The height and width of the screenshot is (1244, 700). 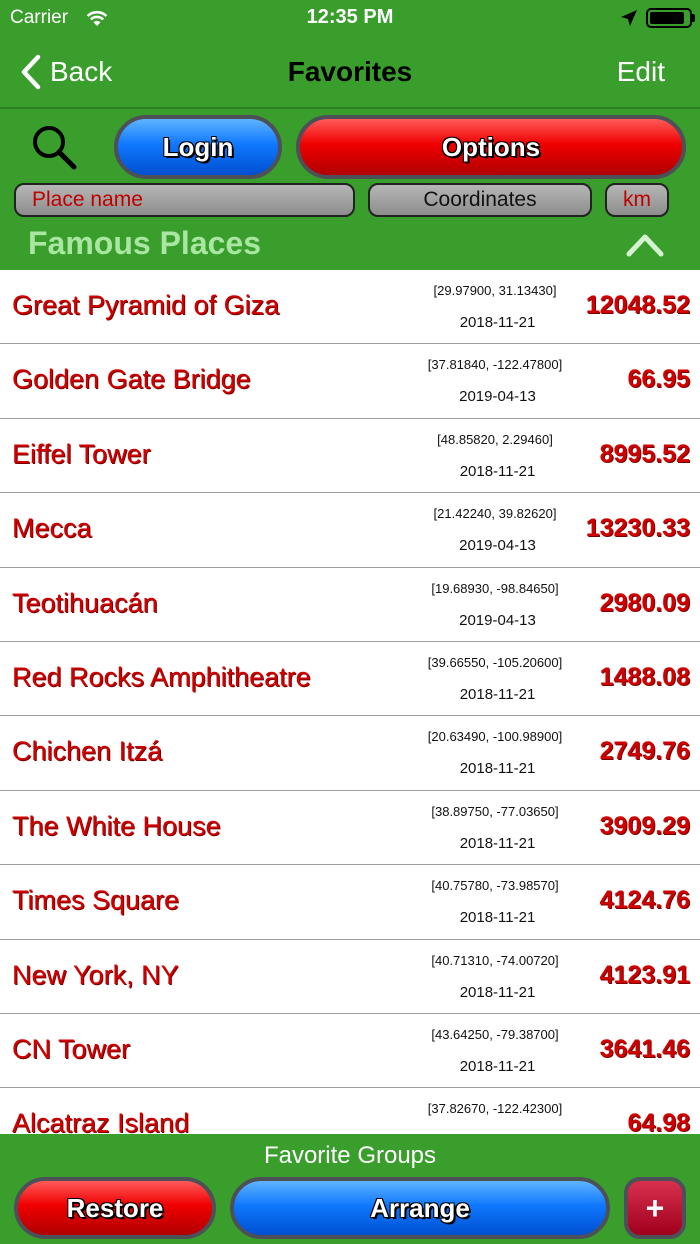 I want to click on status-time: 12:35 PM, so click(x=350, y=17).